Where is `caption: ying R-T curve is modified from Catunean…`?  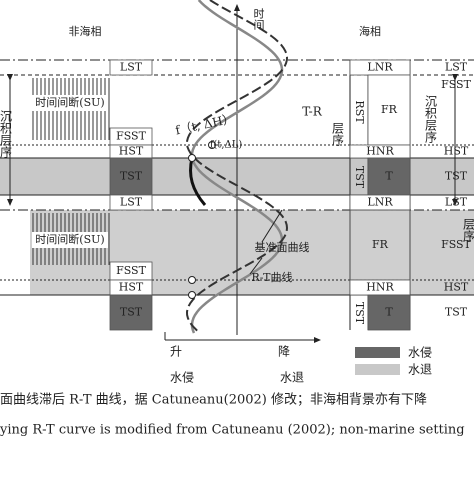
caption: ying R-T curve is modified from Catunean… is located at coordinates (232, 430).